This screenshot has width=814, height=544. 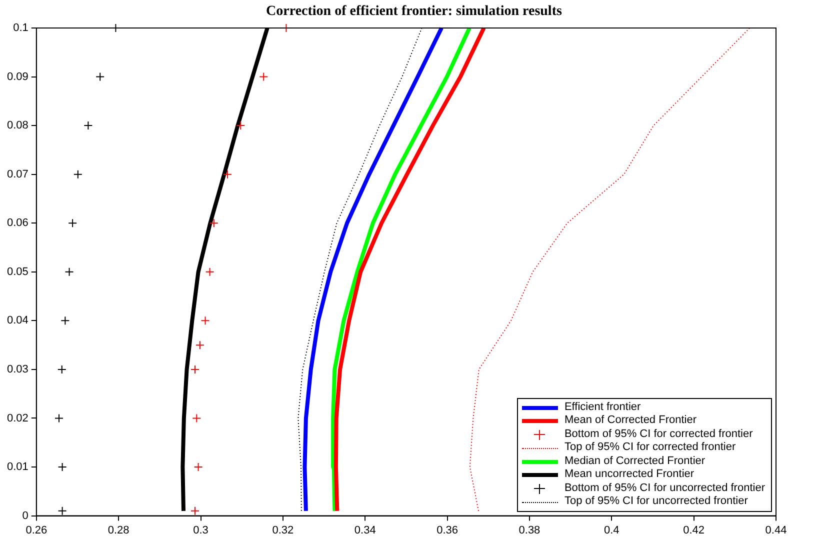 I want to click on y-tick-label: 0.03, so click(x=17, y=369).